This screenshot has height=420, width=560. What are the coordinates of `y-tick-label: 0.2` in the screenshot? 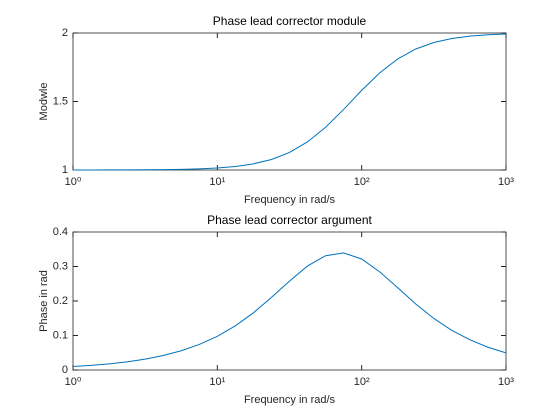 It's located at (60, 301).